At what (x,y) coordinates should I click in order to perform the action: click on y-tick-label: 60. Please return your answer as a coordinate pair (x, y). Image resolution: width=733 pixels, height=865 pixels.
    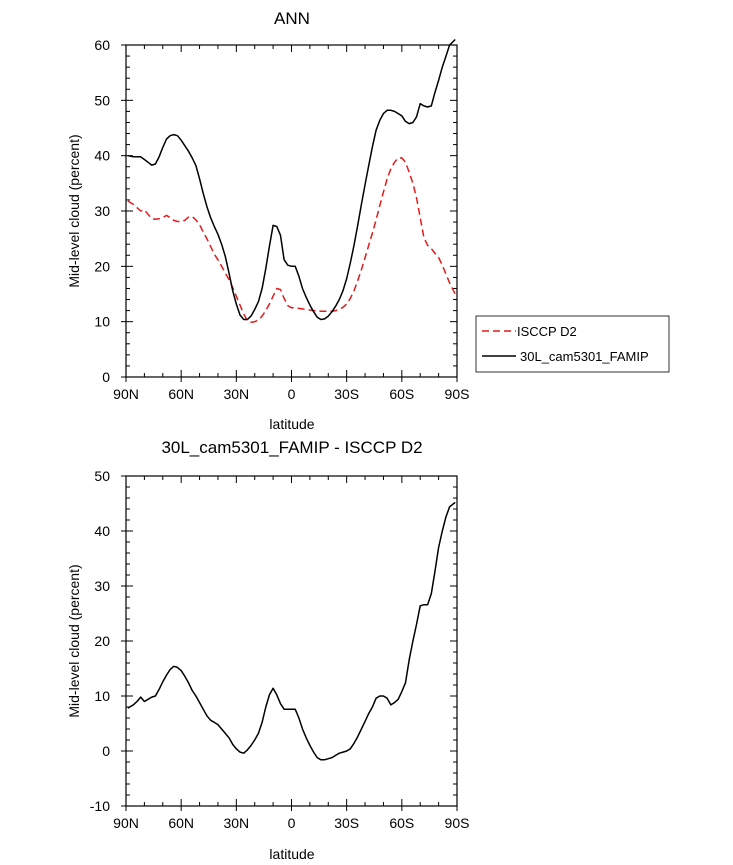
    Looking at the image, I should click on (102, 45).